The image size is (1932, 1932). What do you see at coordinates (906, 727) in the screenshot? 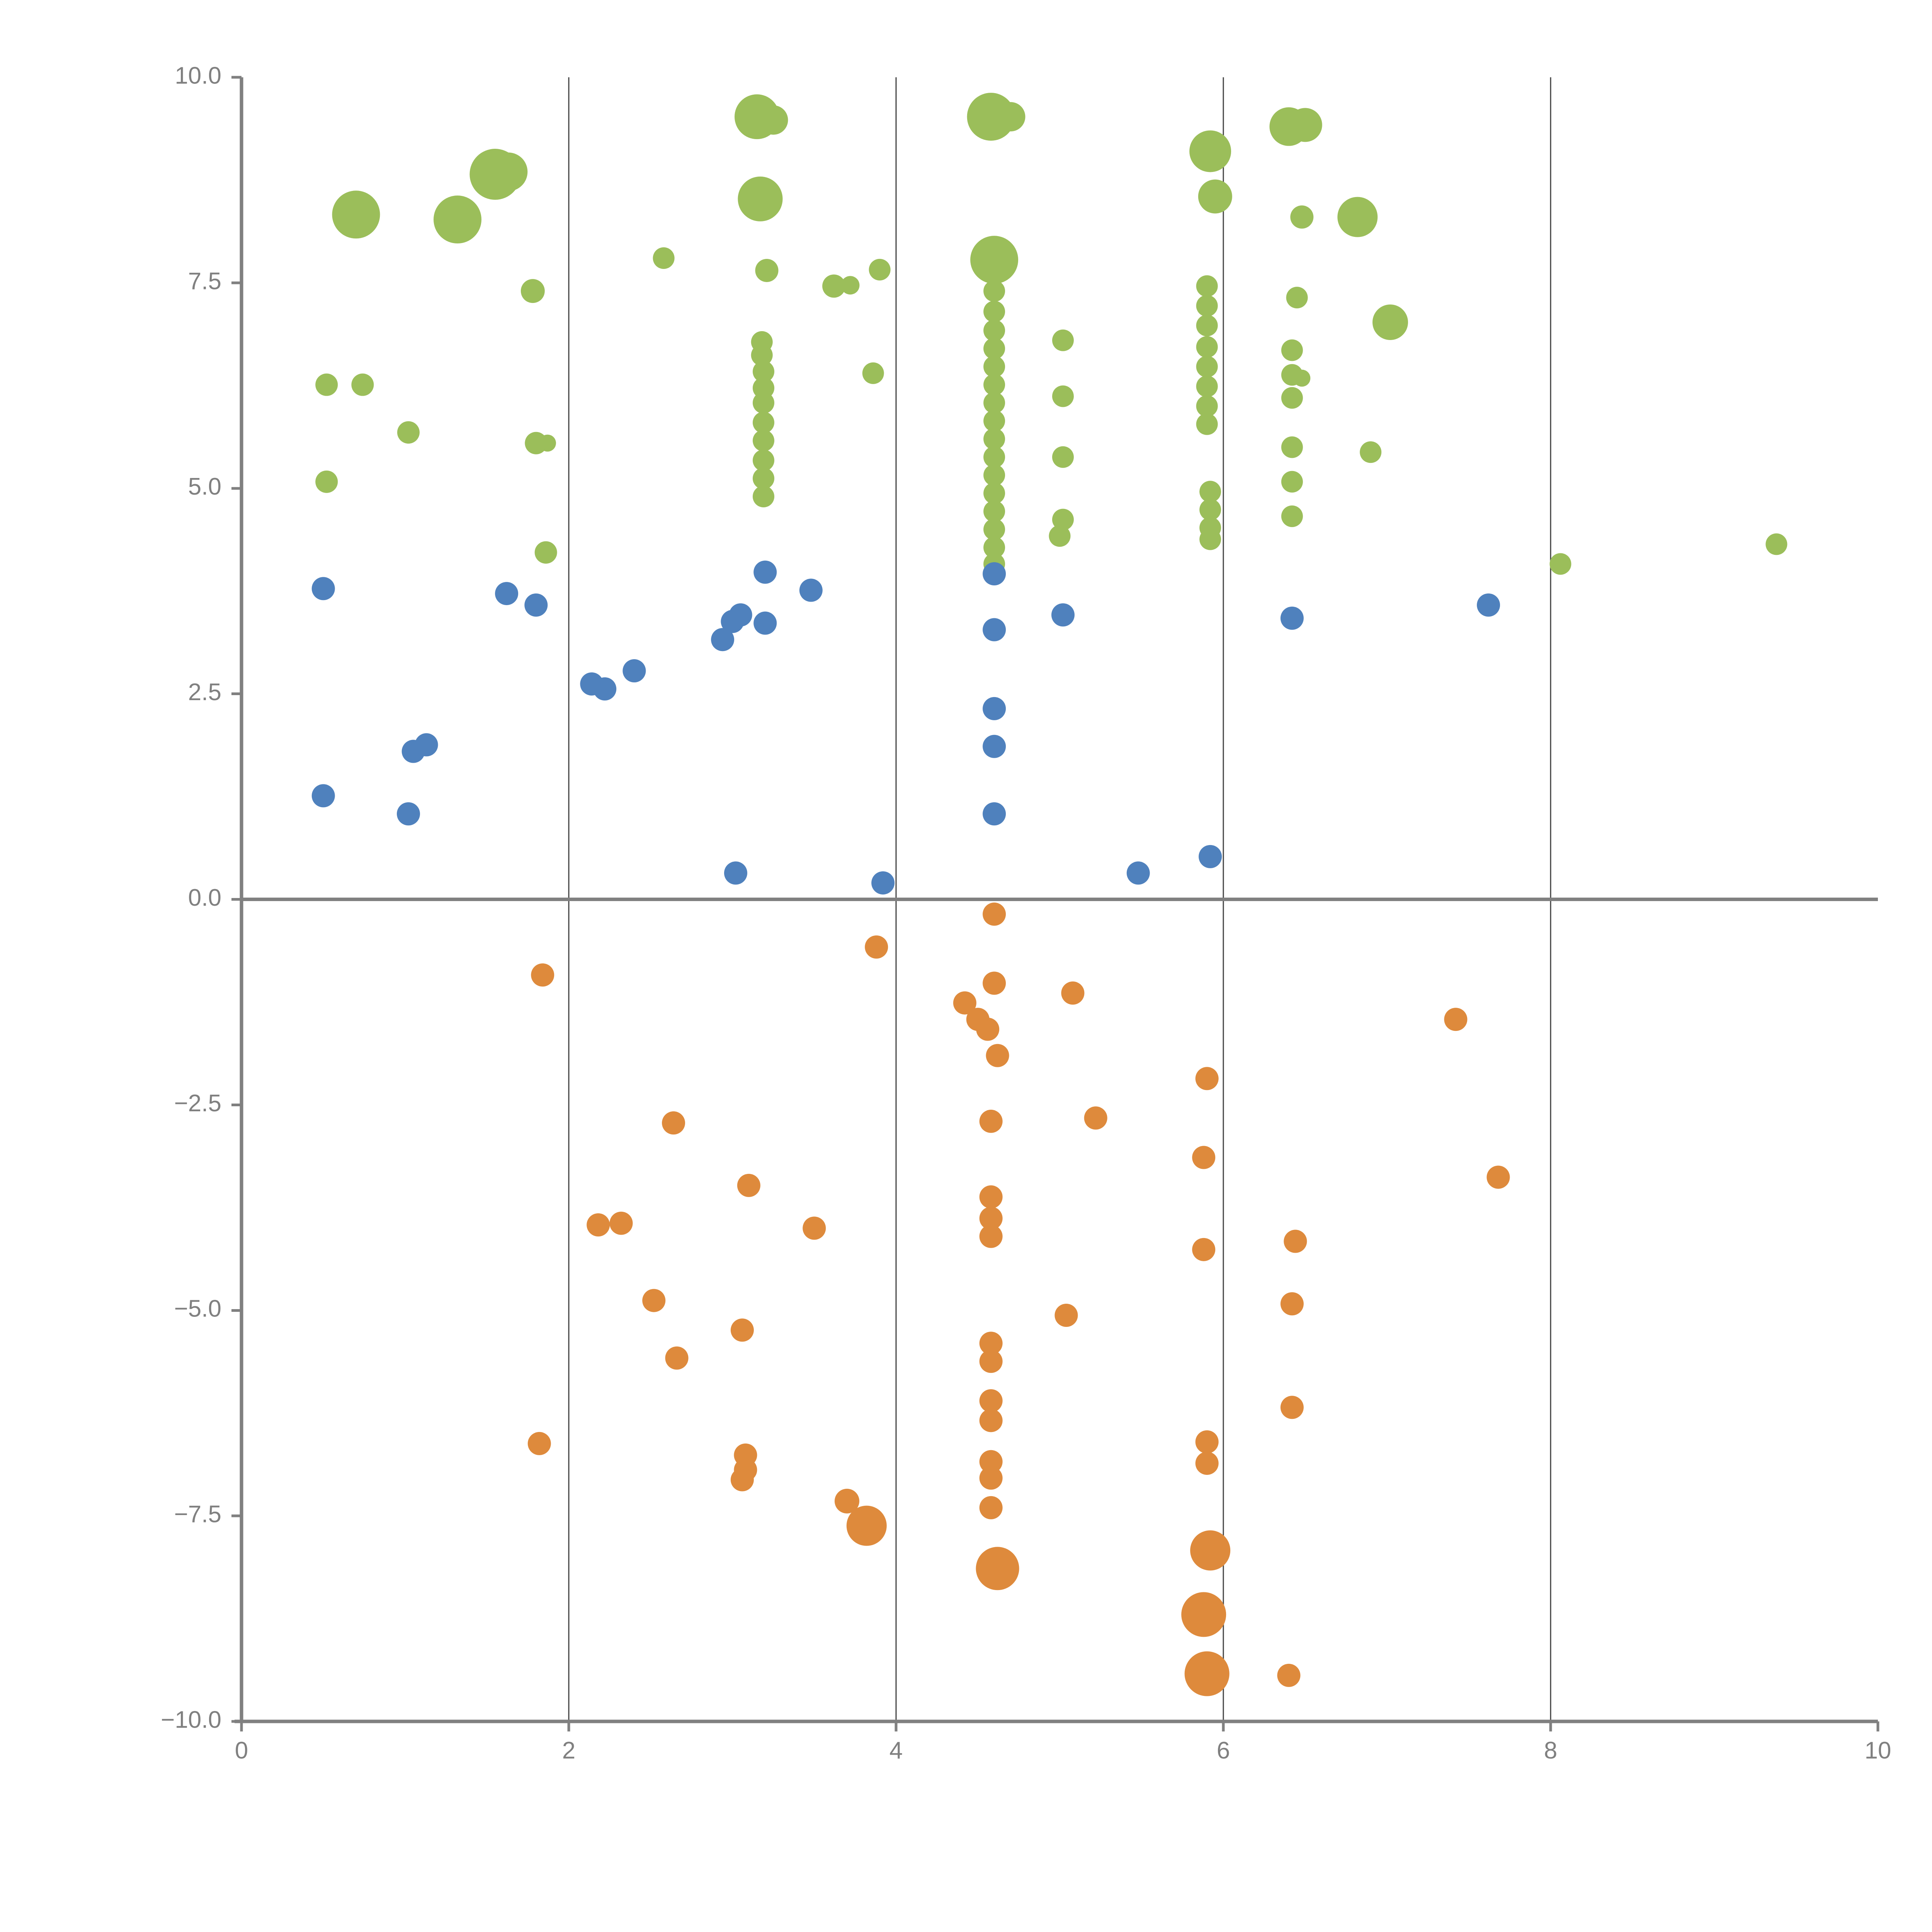
I see `series-blue` at bounding box center [906, 727].